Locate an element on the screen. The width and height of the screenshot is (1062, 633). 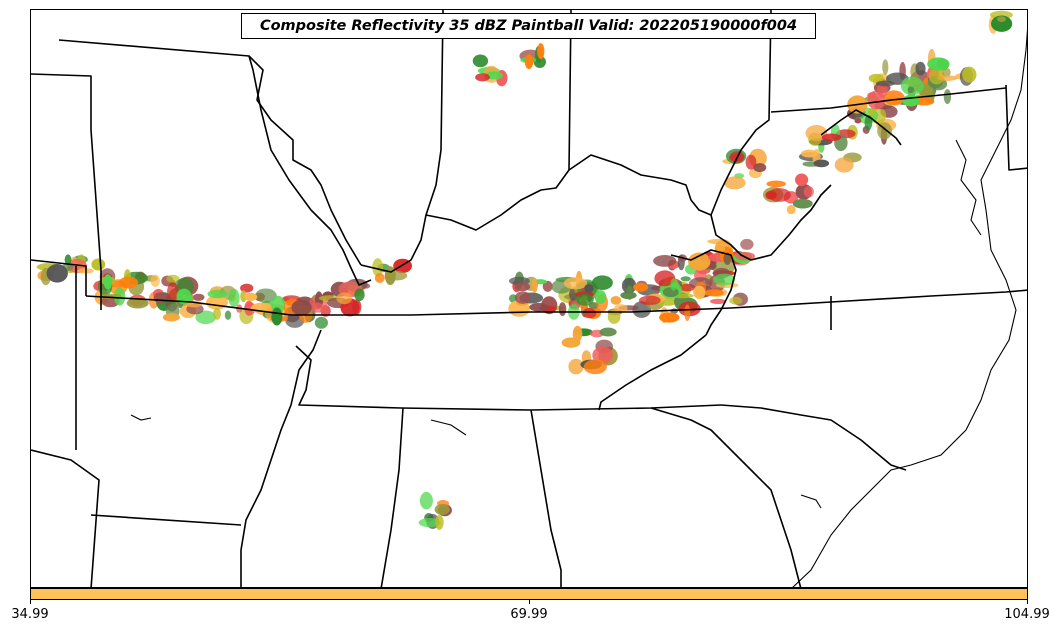
colorbar-tick-label-mid: 69.99 is located at coordinates (529, 614).